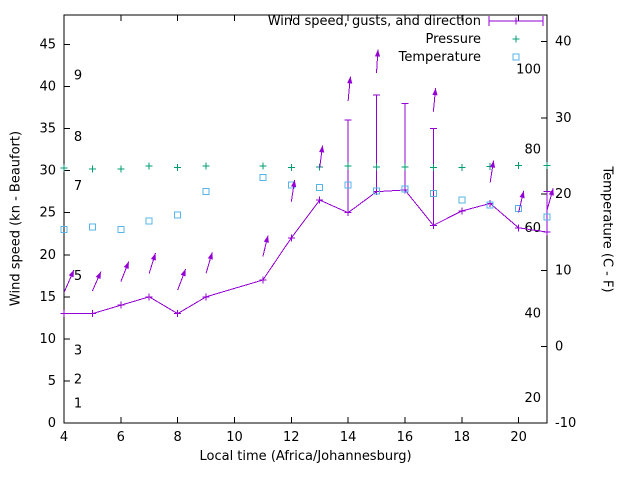 This screenshot has height=480, width=640. What do you see at coordinates (291, 437) in the screenshot?
I see `x-tick-label: 12` at bounding box center [291, 437].